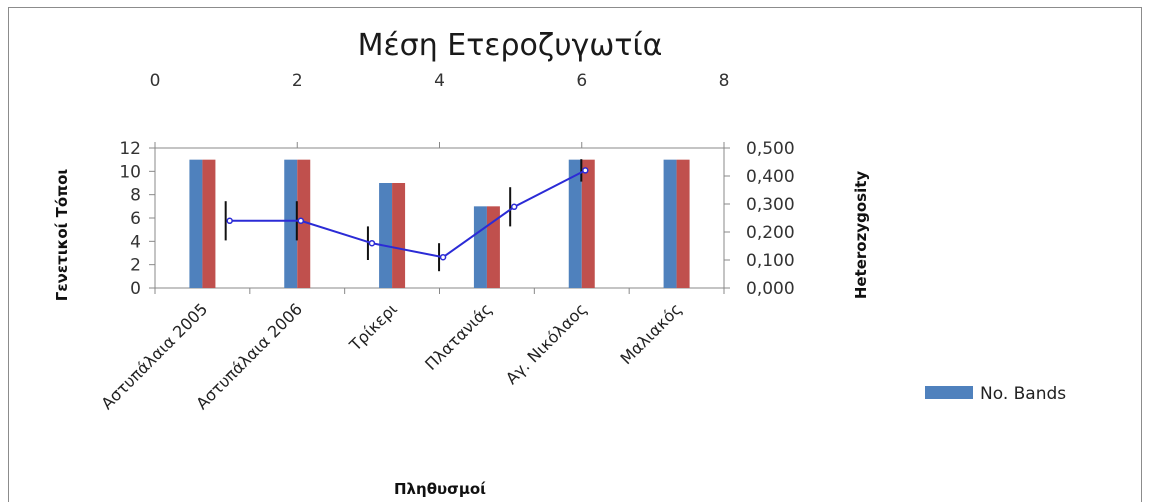 This screenshot has width=1150, height=502. What do you see at coordinates (373, 327) in the screenshot?
I see `x-category-label: Τρίκερι` at bounding box center [373, 327].